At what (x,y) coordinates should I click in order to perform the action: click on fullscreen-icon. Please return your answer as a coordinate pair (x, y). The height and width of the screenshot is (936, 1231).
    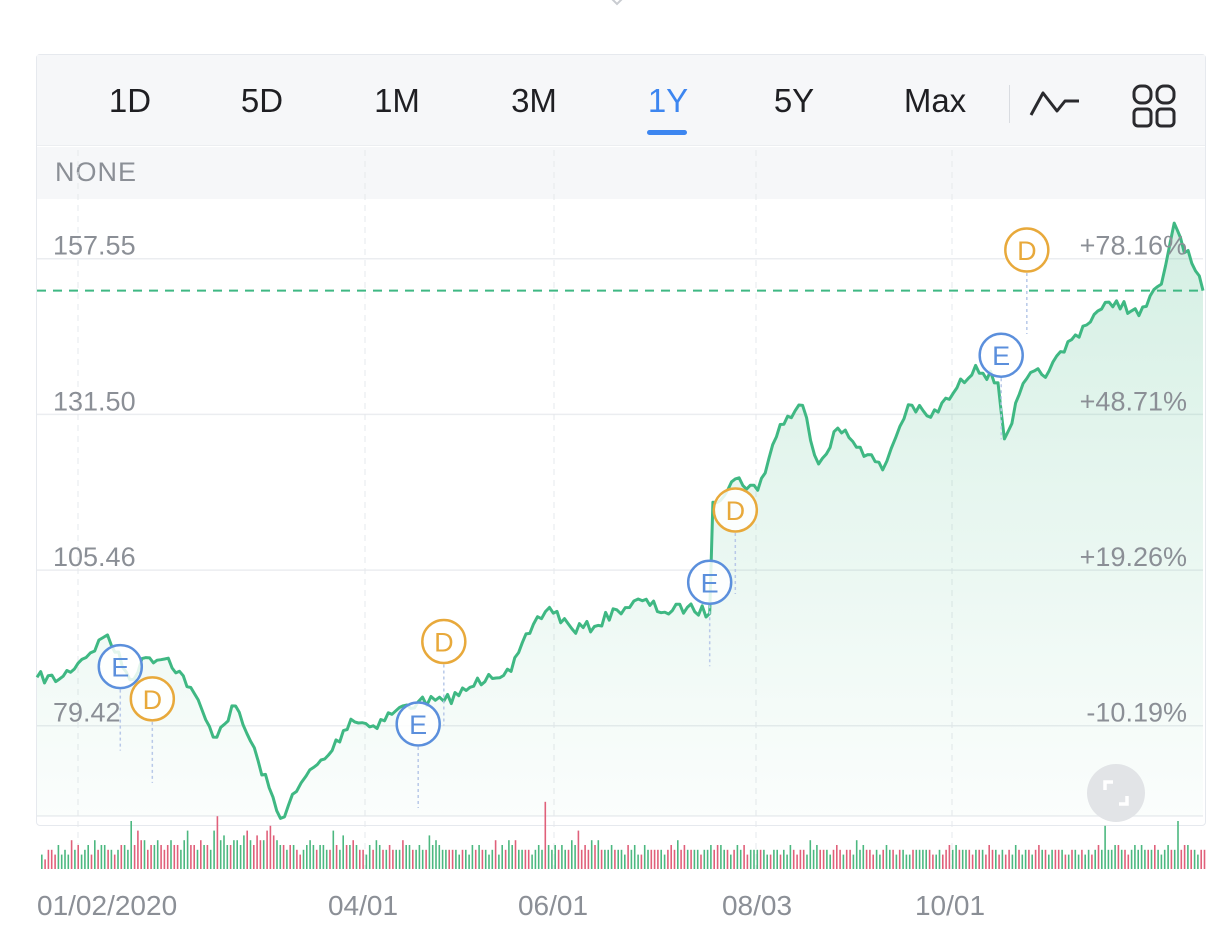
    Looking at the image, I should click on (1116, 793).